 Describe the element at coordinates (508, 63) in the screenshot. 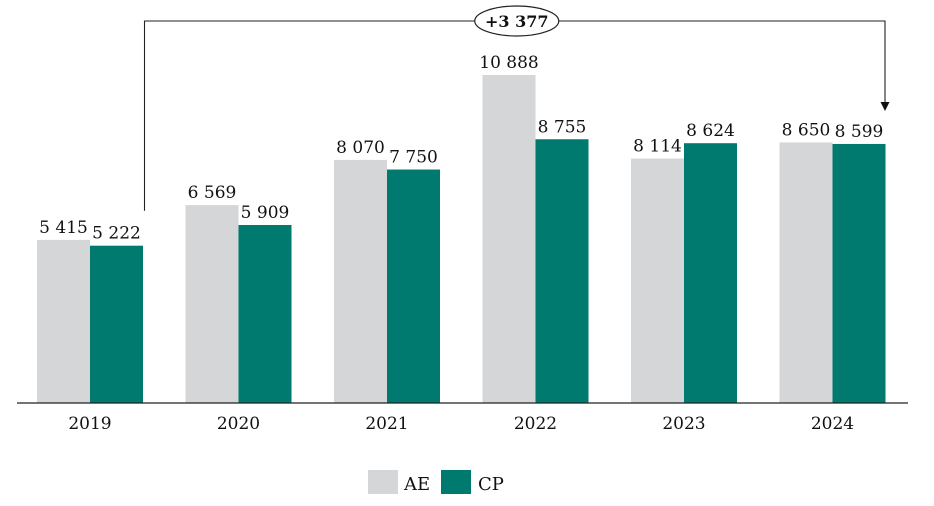

I see `data-label-ae-2022: 10 888` at that location.